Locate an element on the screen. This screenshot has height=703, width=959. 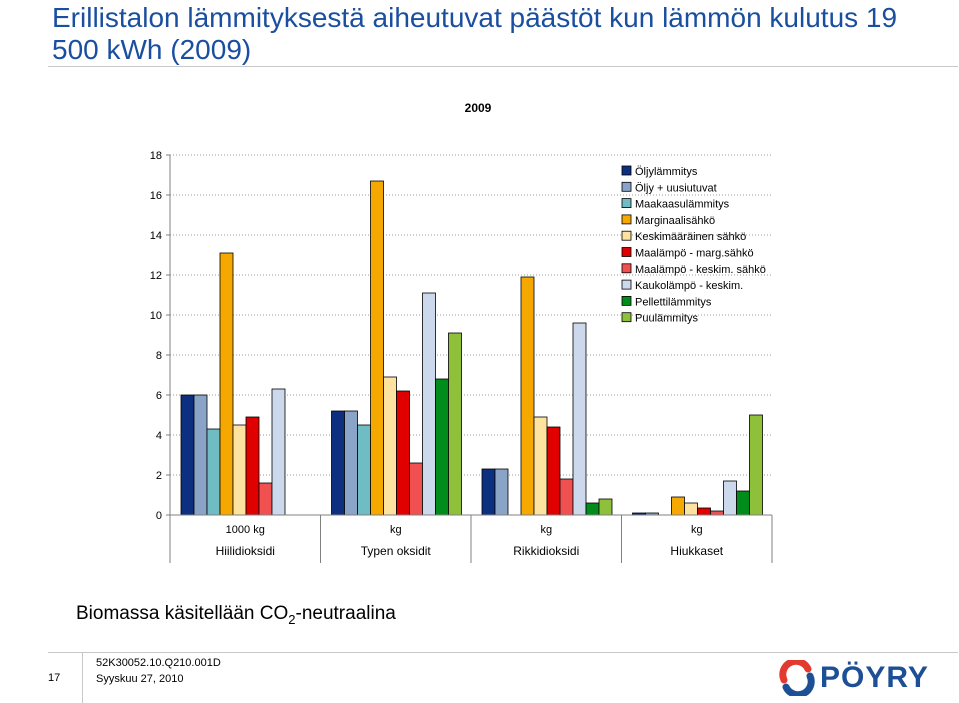
y-tick-label: 16 is located at coordinates (156, 196).